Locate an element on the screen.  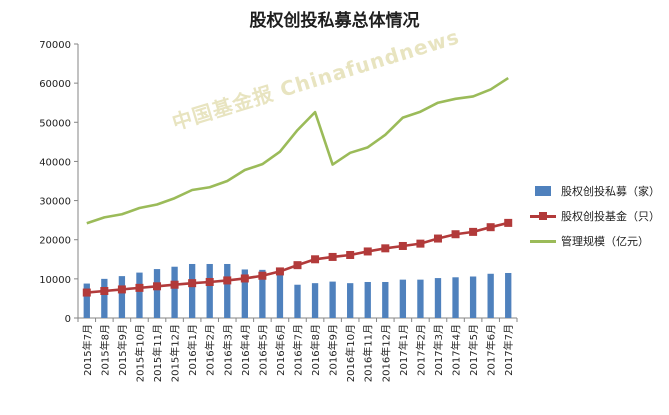
legend-label-firms: 股权创投私募（家） is located at coordinates (610, 191).